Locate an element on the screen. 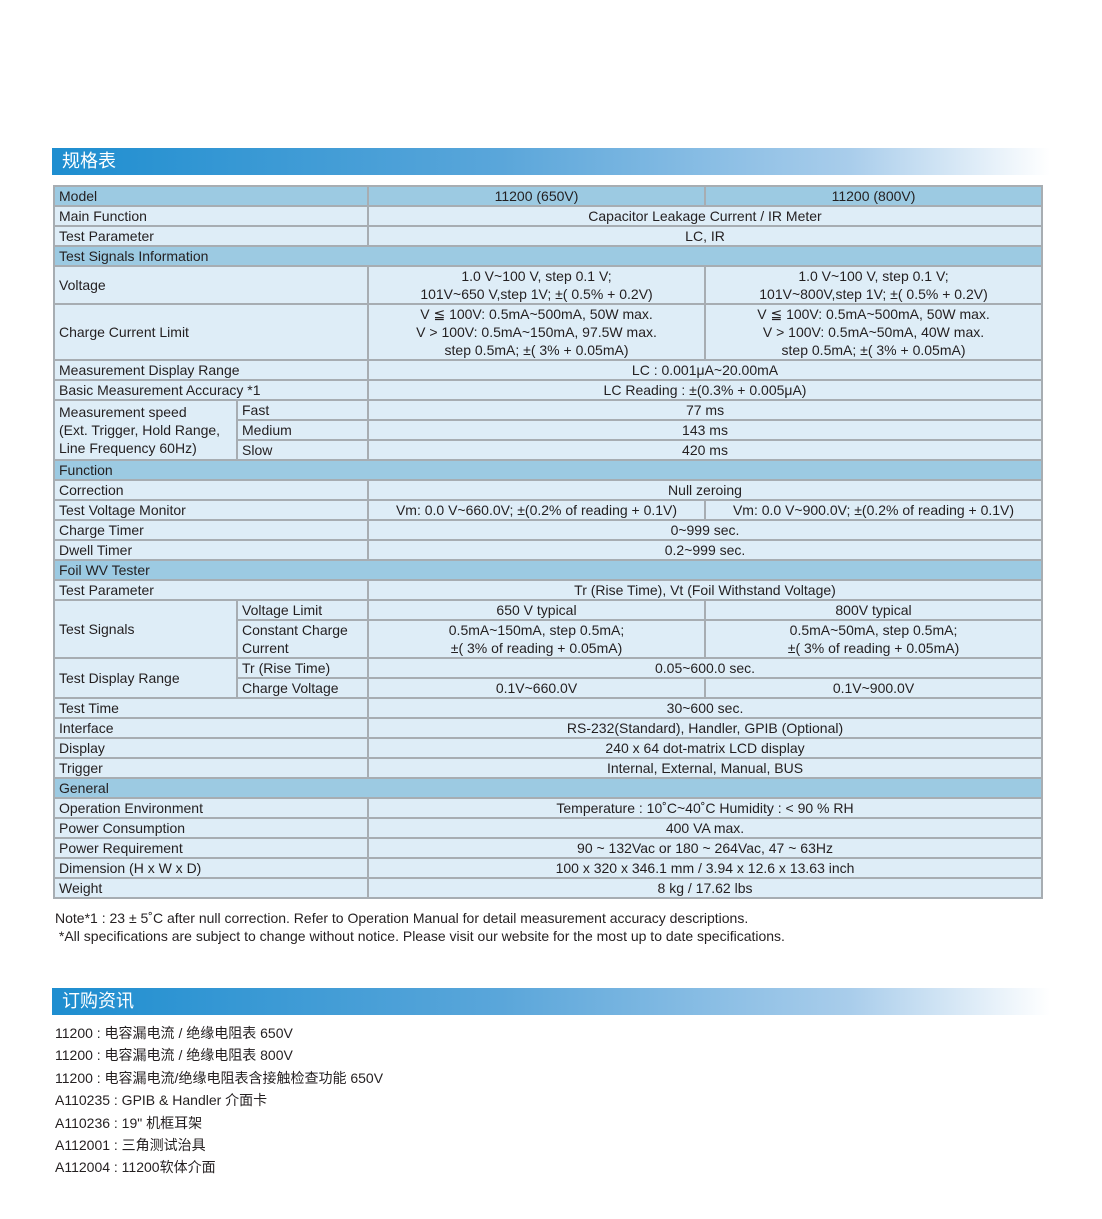  label-cell: Charge Timer is located at coordinates (211, 530).